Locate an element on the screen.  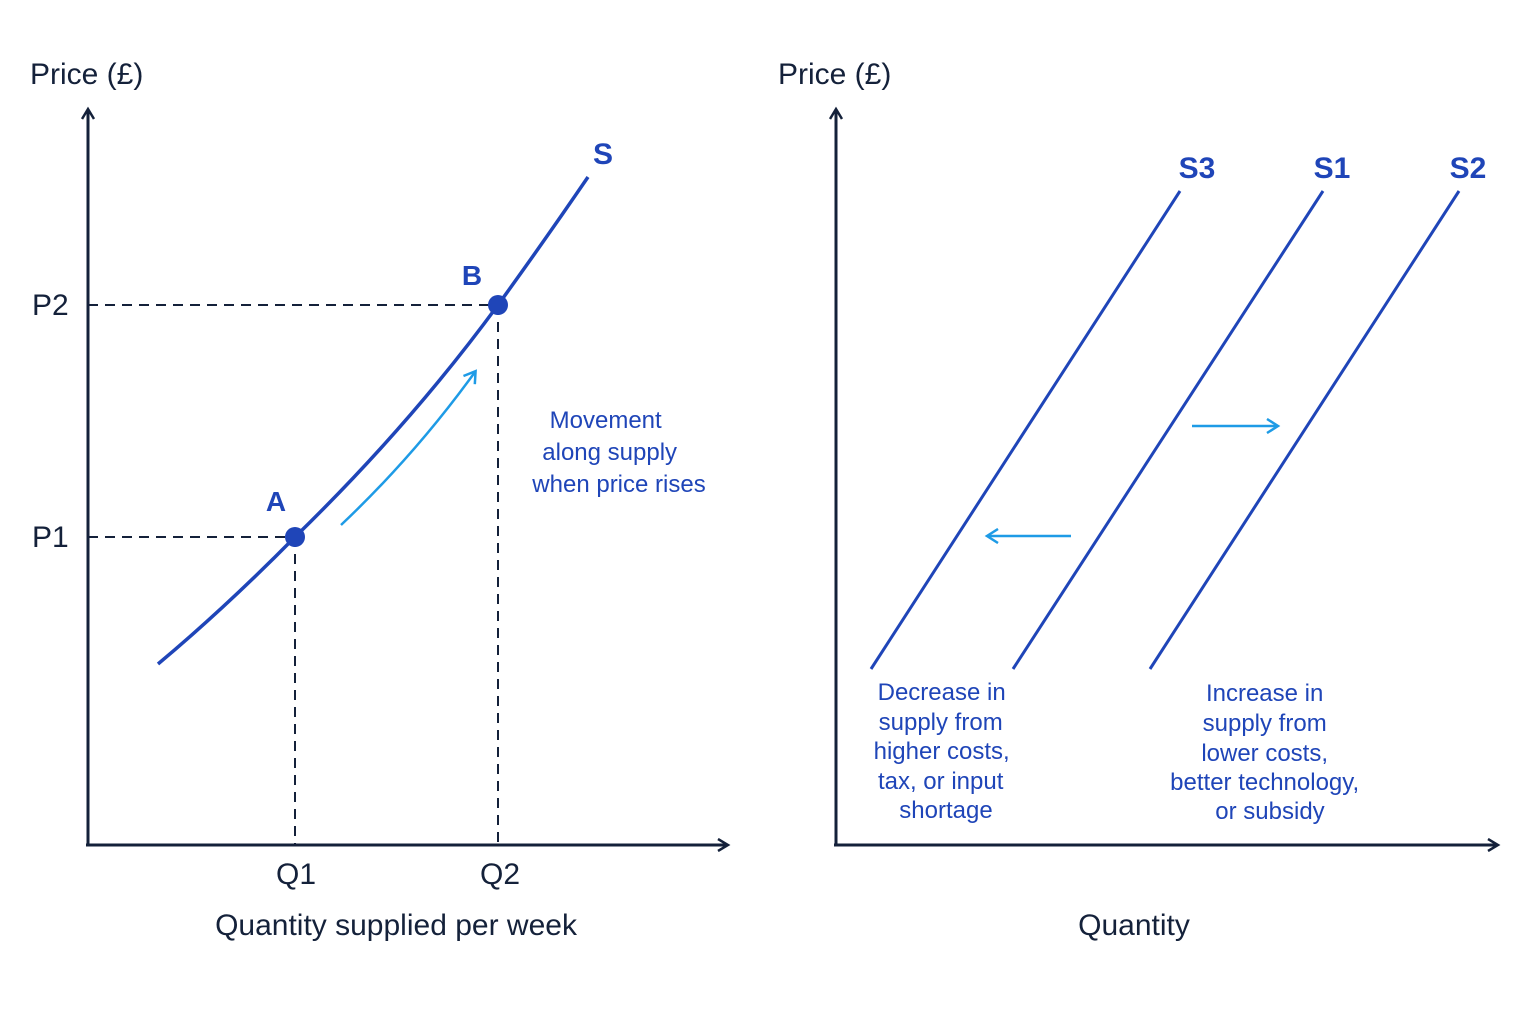
decrease-note-line: shortage is located at coordinates (945, 810).